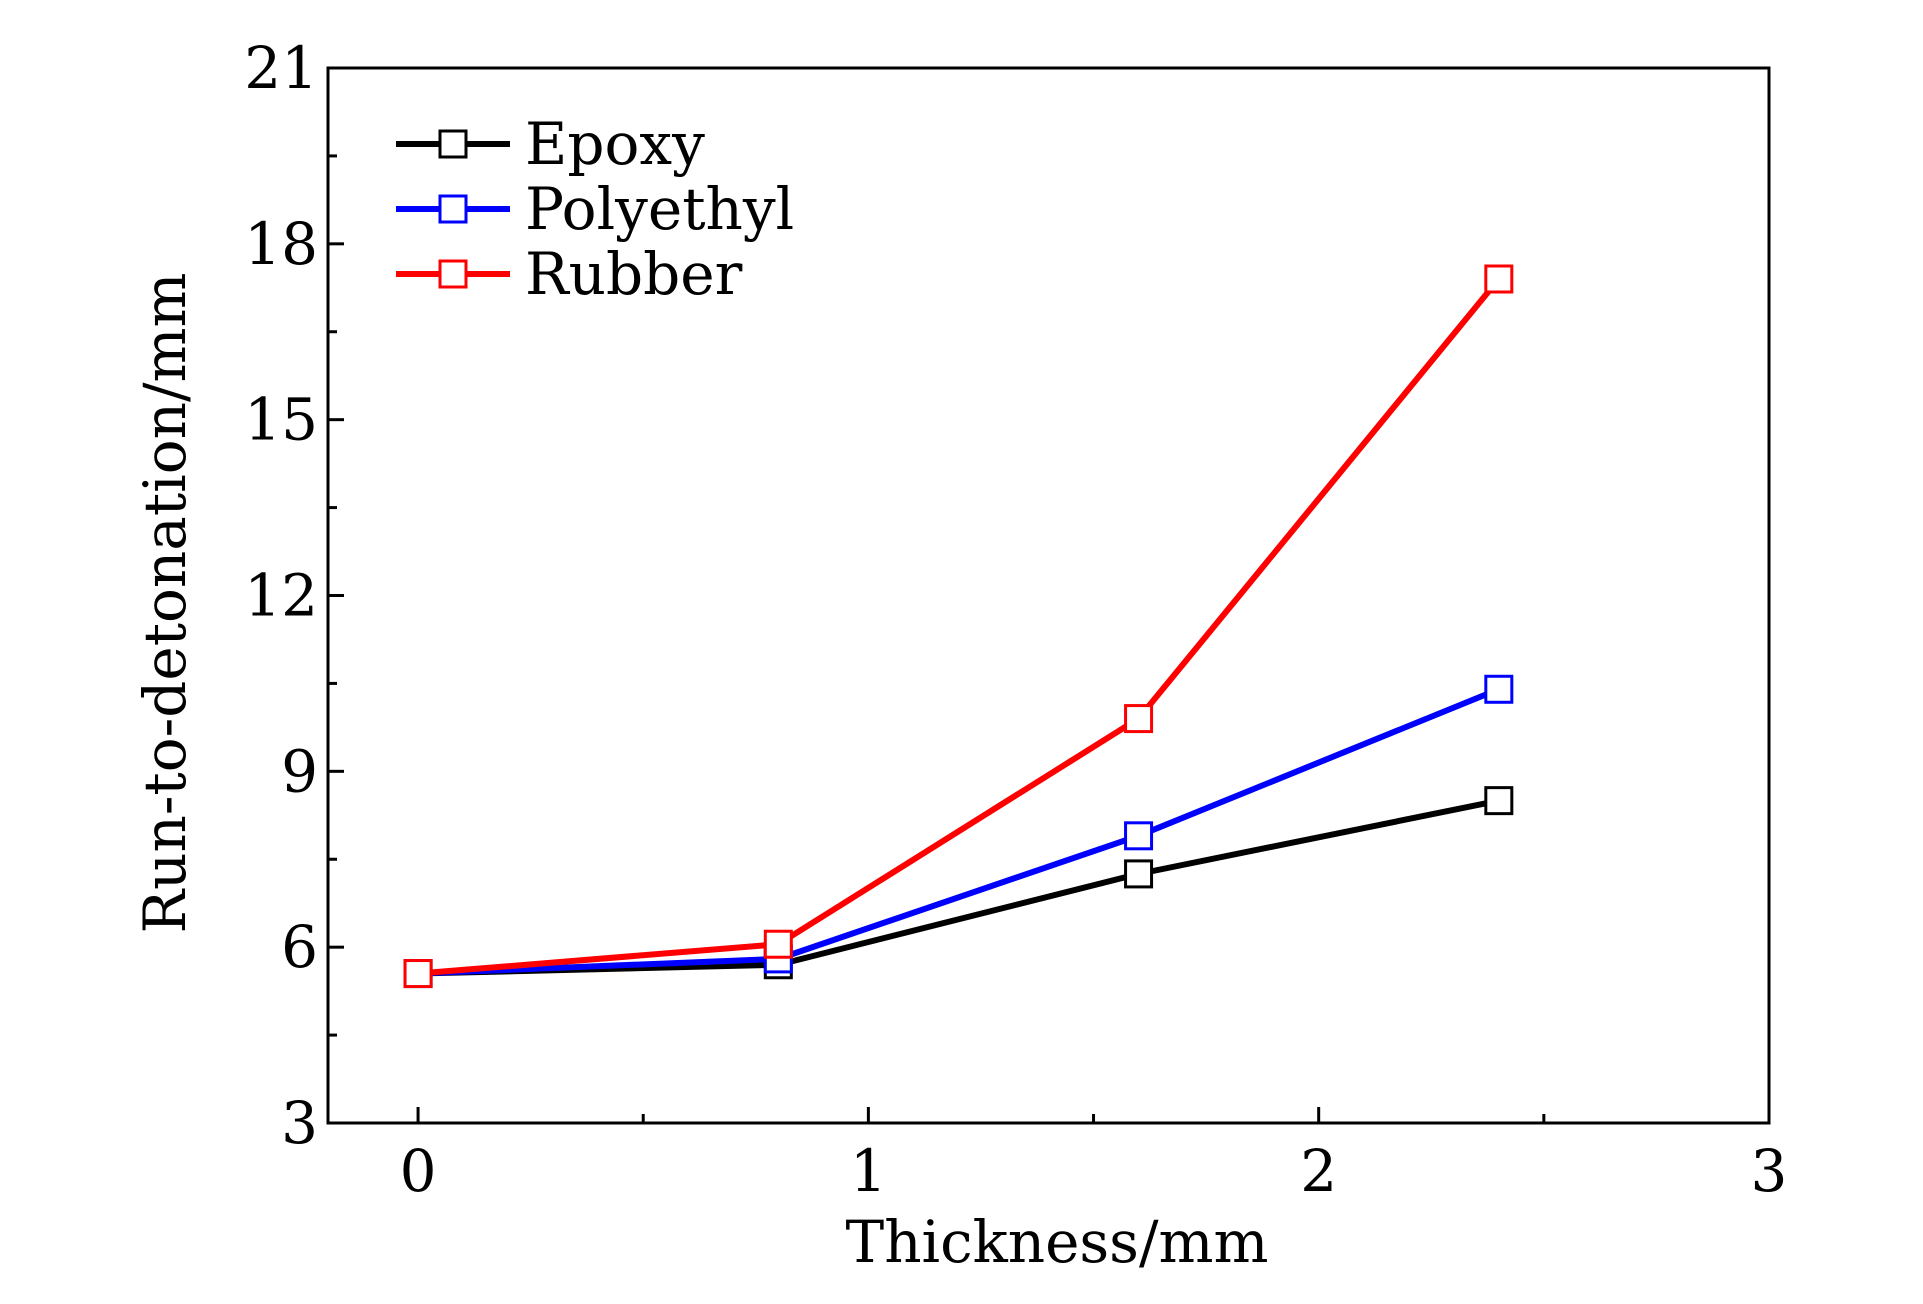 The image size is (1923, 1304). I want to click on series-line-polyethyl, so click(958, 831).